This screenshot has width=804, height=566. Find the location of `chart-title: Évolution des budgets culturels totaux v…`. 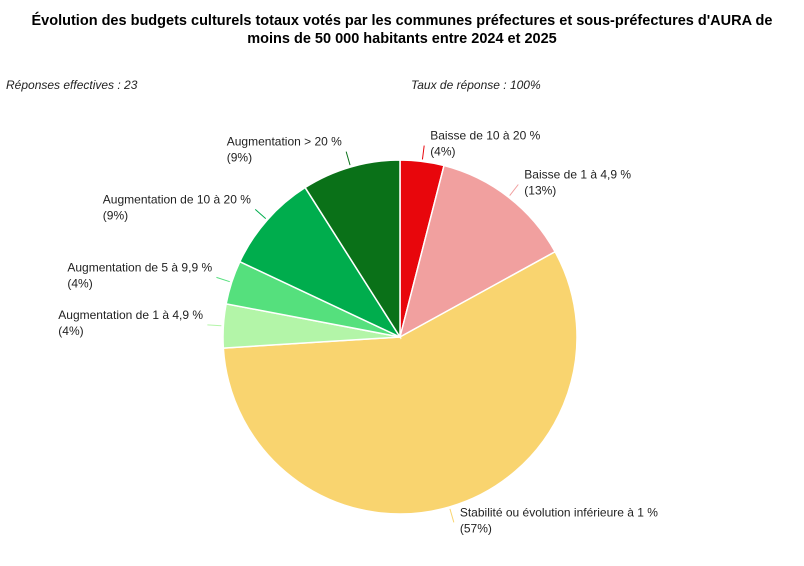

chart-title: Évolution des budgets culturels totaux v… is located at coordinates (402, 30).